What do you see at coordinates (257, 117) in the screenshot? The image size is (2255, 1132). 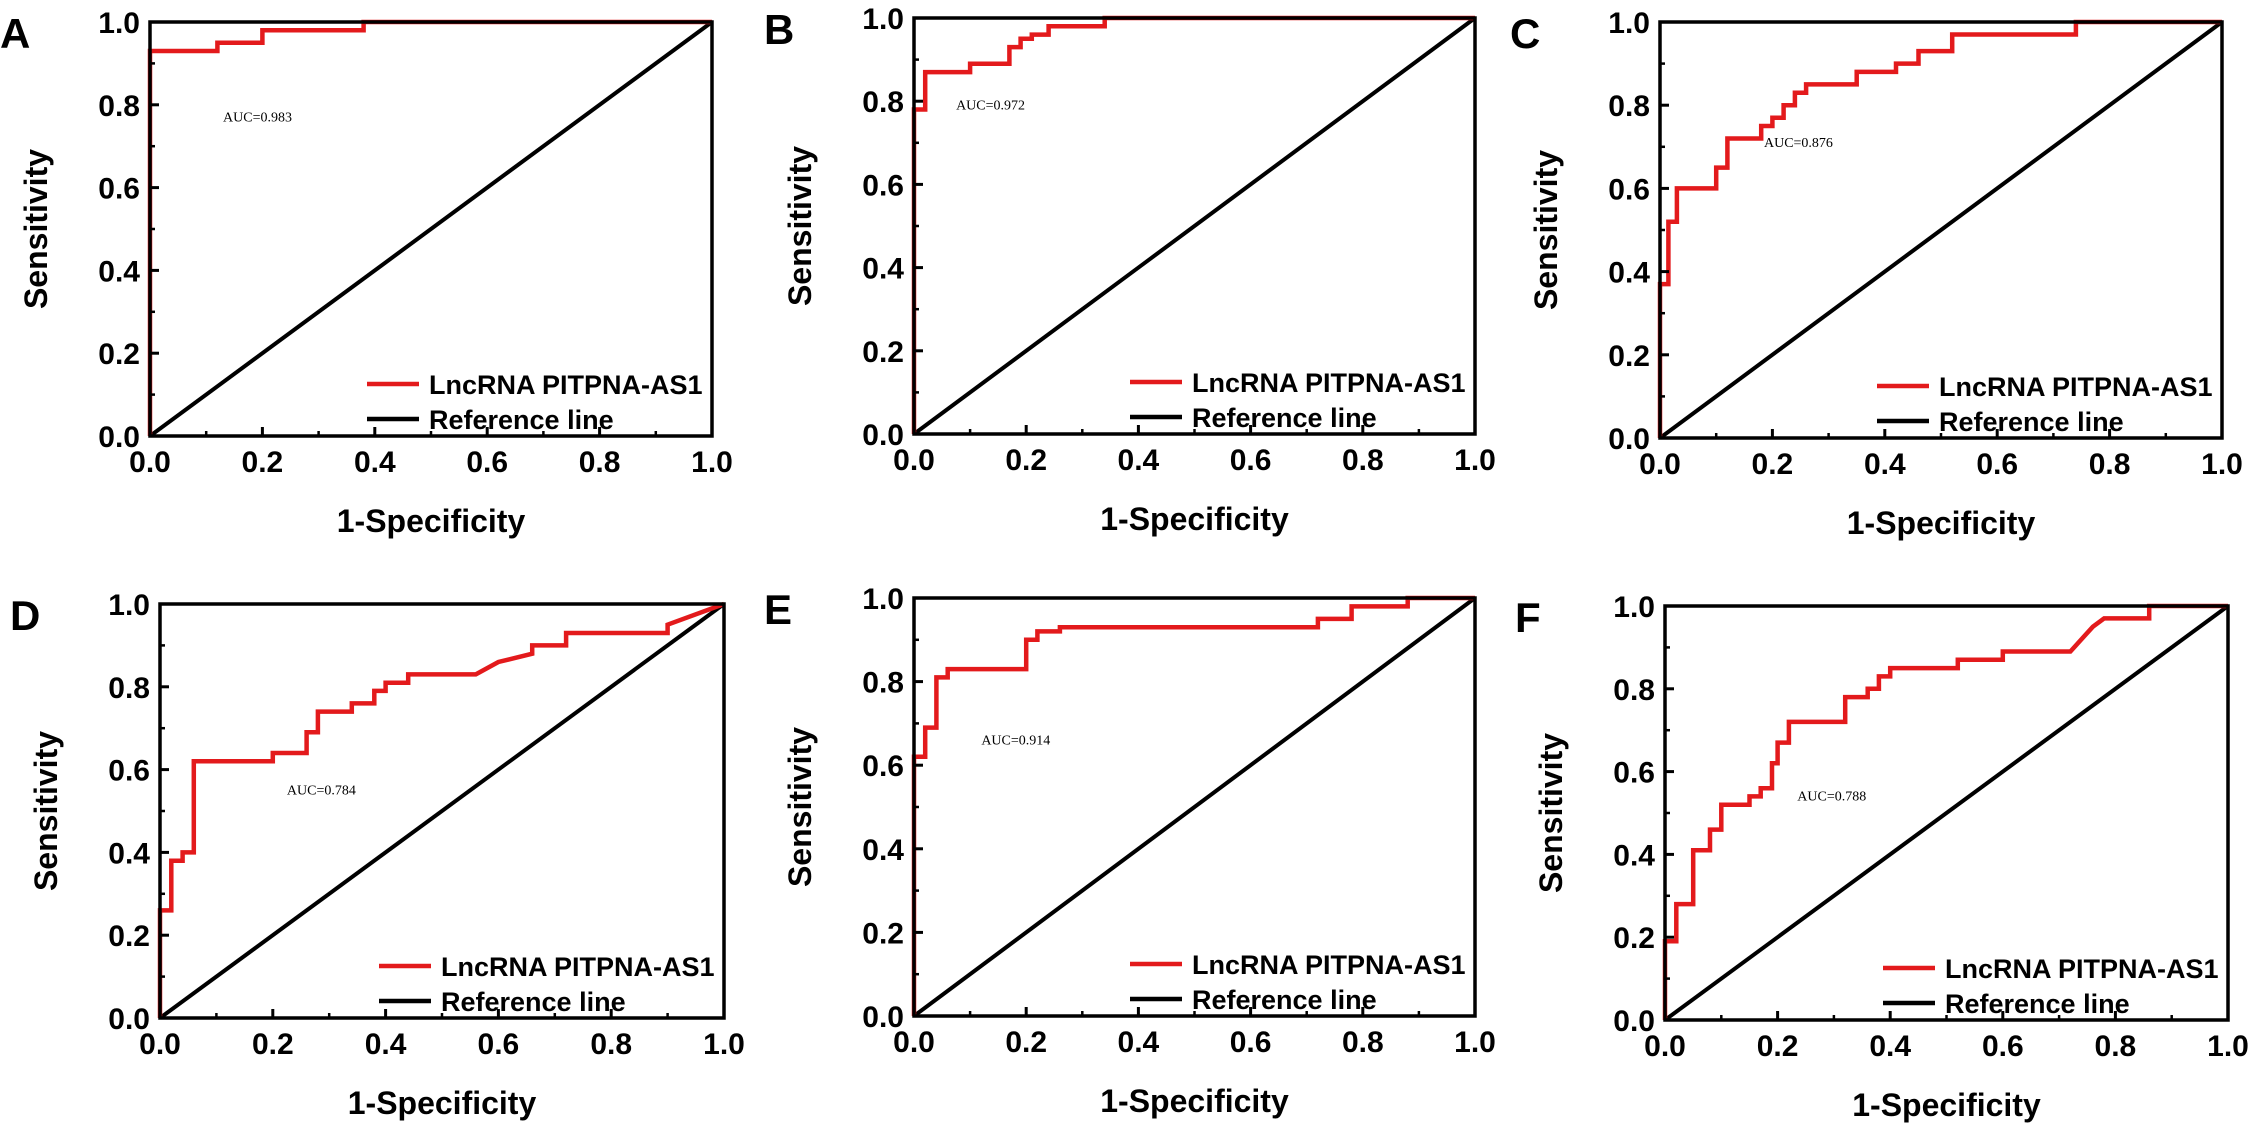 I see `auc-annotation: AUC=0.983` at bounding box center [257, 117].